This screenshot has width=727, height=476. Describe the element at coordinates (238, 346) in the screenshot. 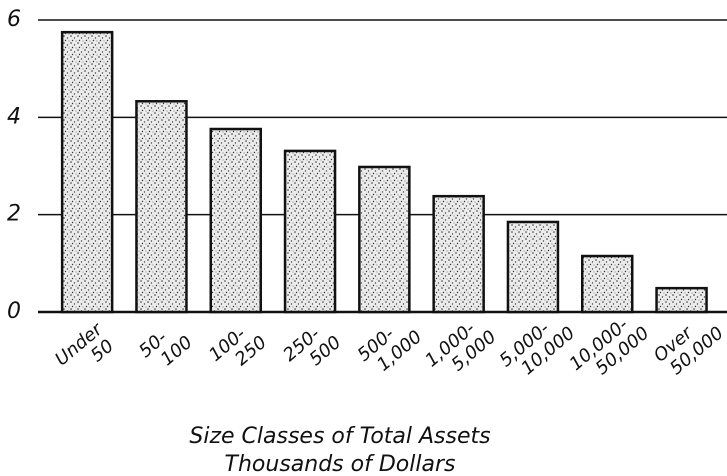

I see `x-tick-label-group: 100-250` at that location.